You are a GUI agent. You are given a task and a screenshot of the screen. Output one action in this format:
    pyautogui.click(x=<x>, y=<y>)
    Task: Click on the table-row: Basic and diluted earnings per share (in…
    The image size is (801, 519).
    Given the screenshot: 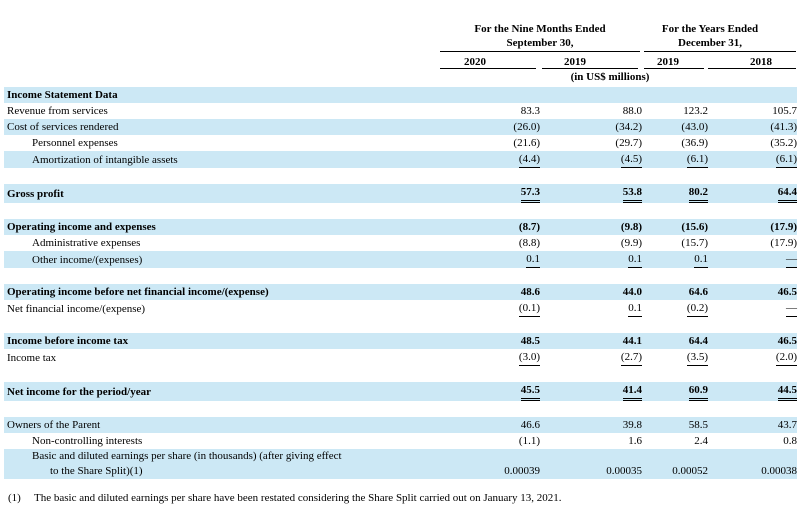 What is the action you would take?
    pyautogui.click(x=400, y=456)
    